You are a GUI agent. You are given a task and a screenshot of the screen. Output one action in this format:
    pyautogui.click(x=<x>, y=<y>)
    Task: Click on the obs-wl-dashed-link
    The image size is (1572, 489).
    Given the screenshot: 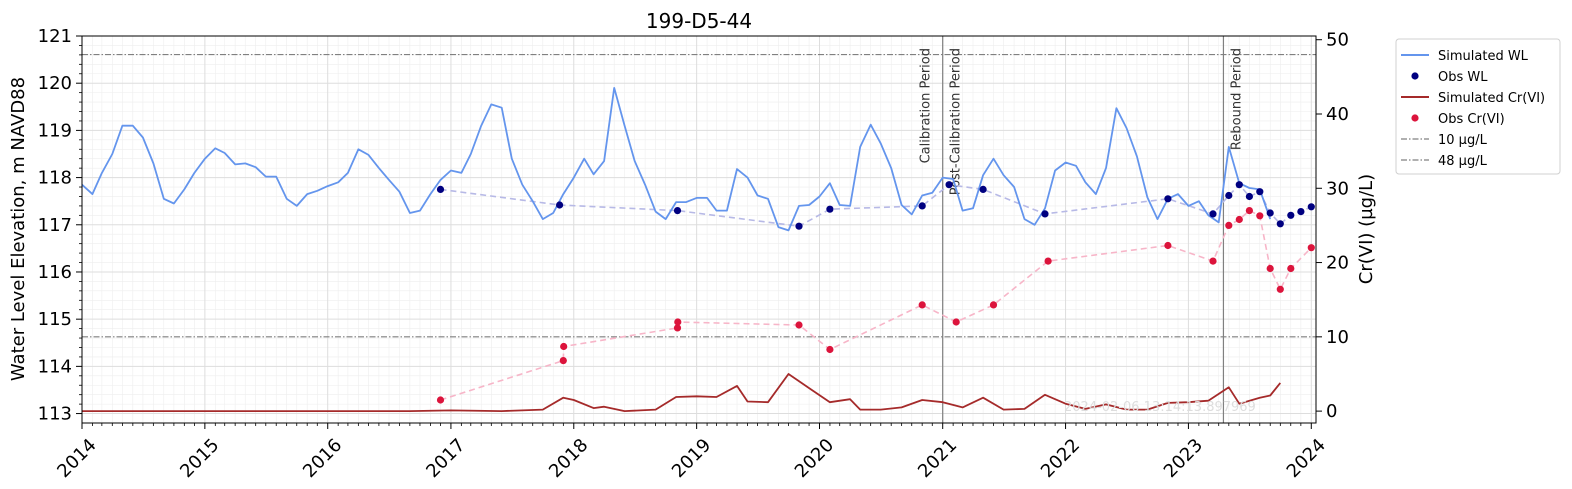 What is the action you would take?
    pyautogui.click(x=876, y=205)
    